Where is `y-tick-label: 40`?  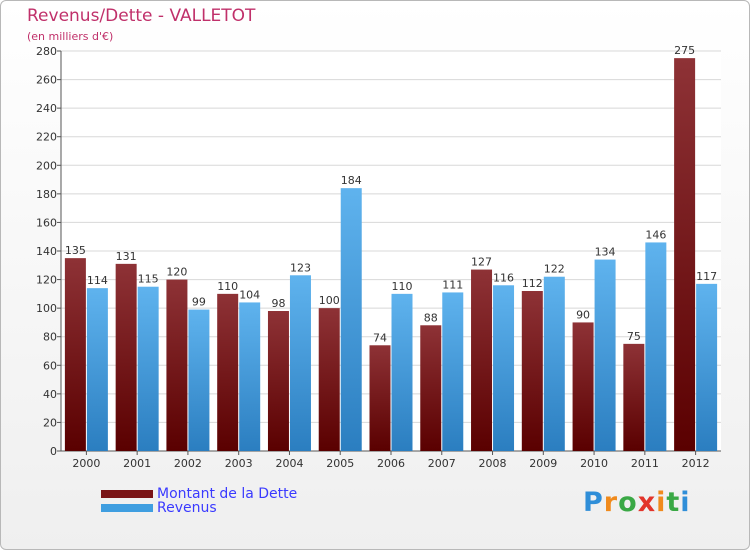
y-tick-label: 40 is located at coordinates (50, 394).